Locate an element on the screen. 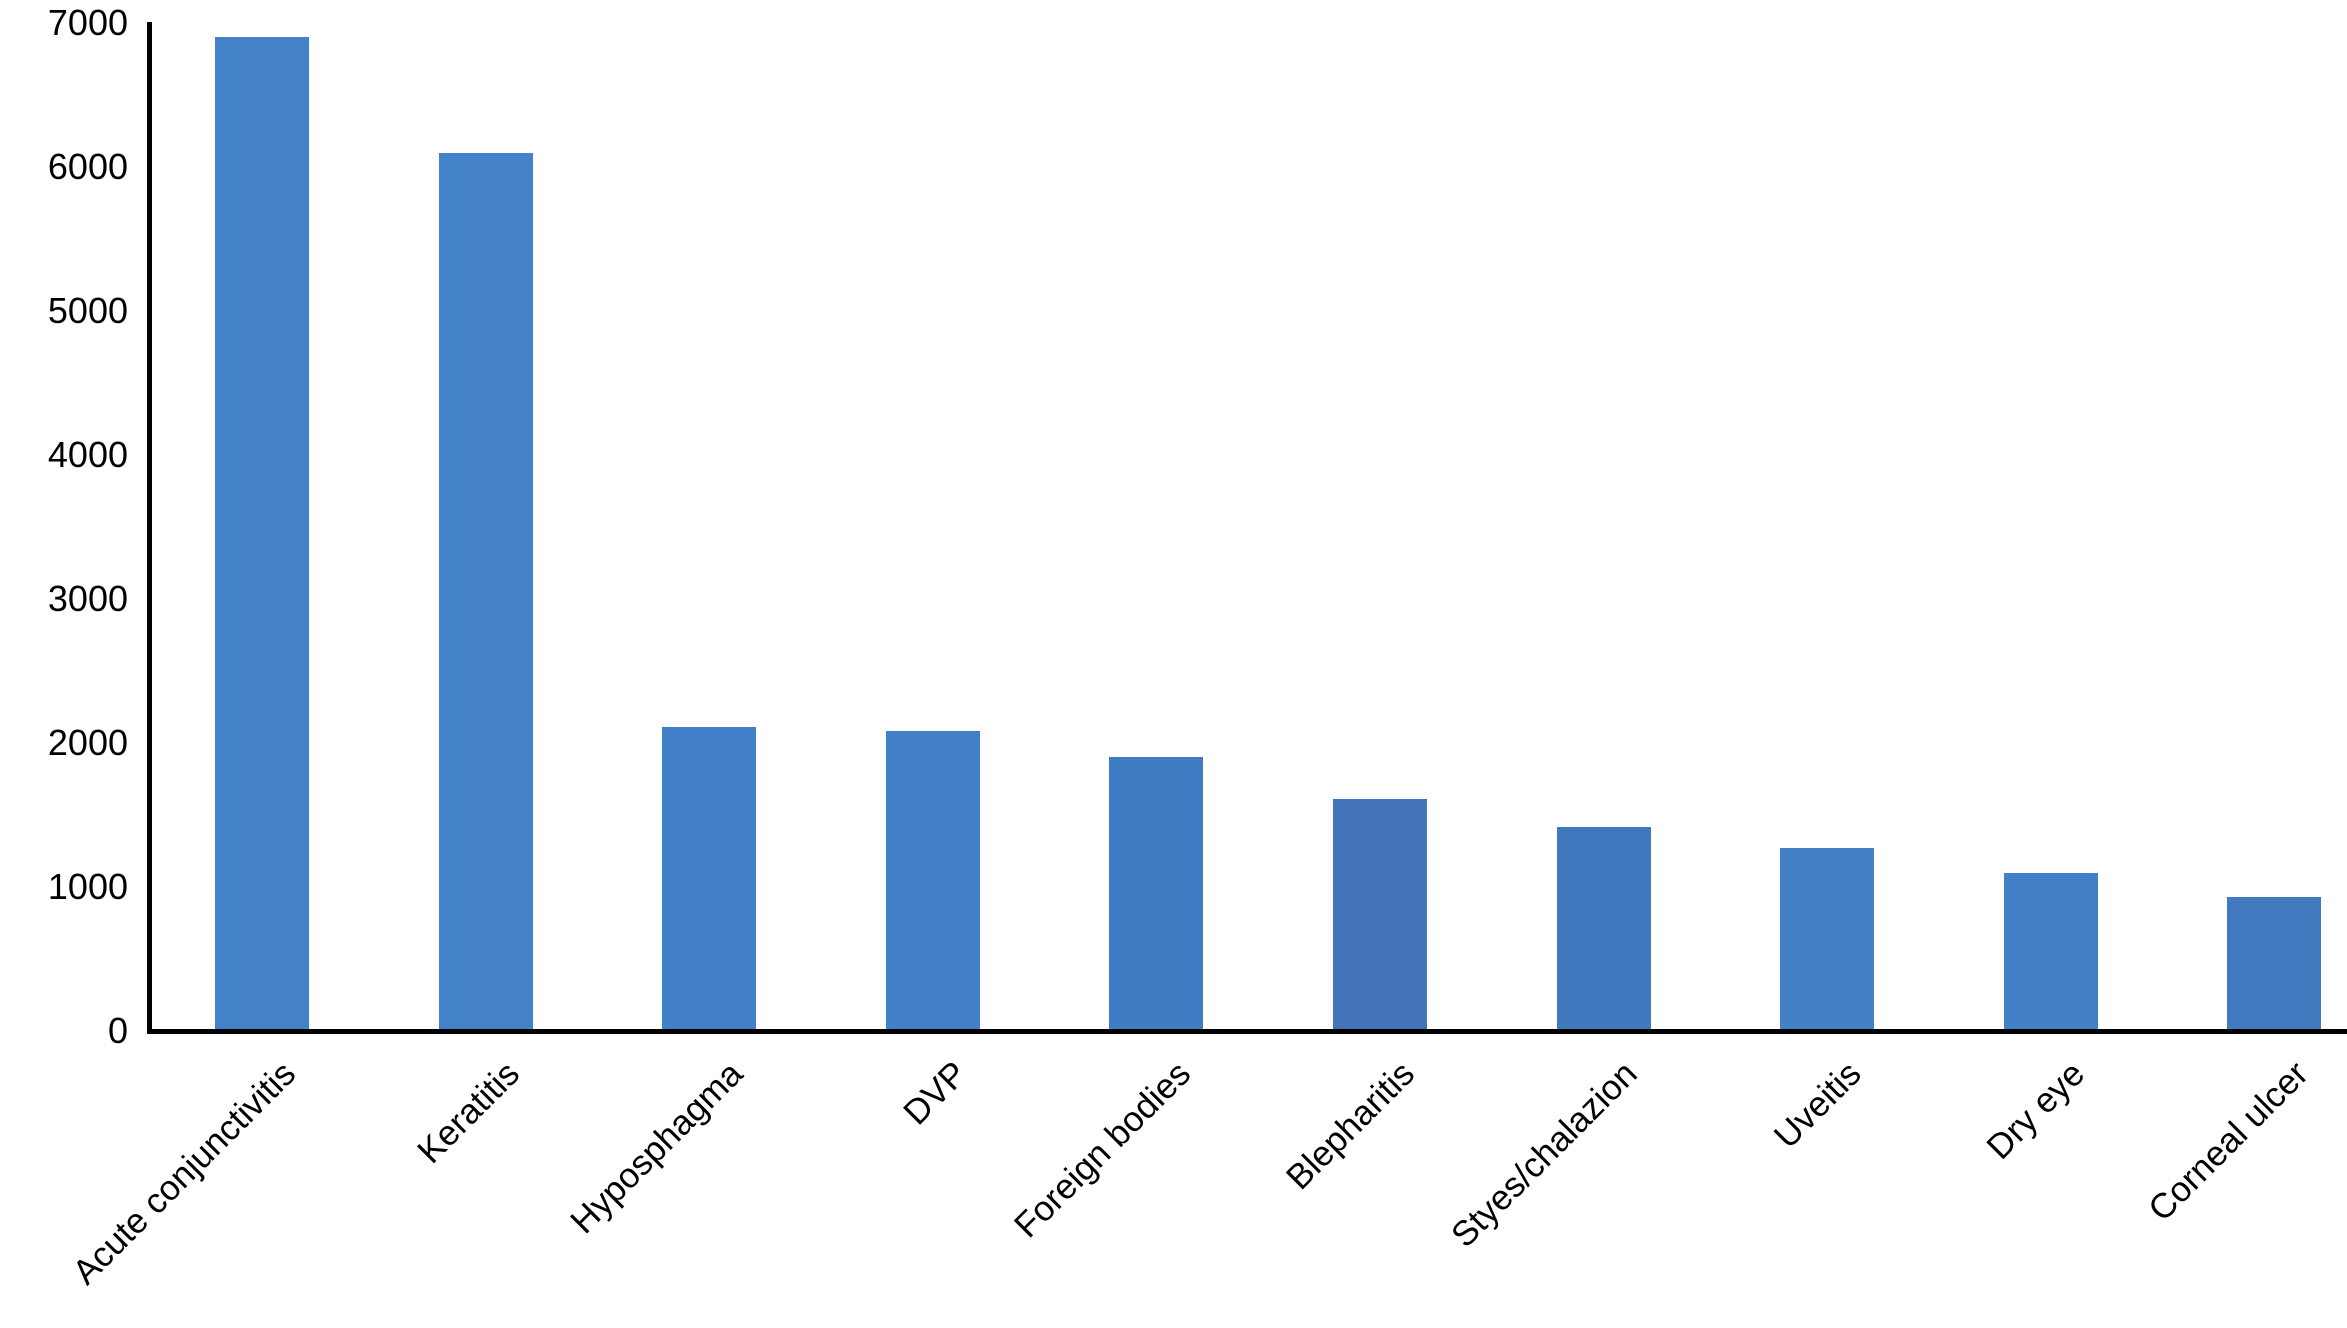  x-category-label-acute-conjunctivitis: Acute conjunctivitis is located at coordinates (184, 1173).